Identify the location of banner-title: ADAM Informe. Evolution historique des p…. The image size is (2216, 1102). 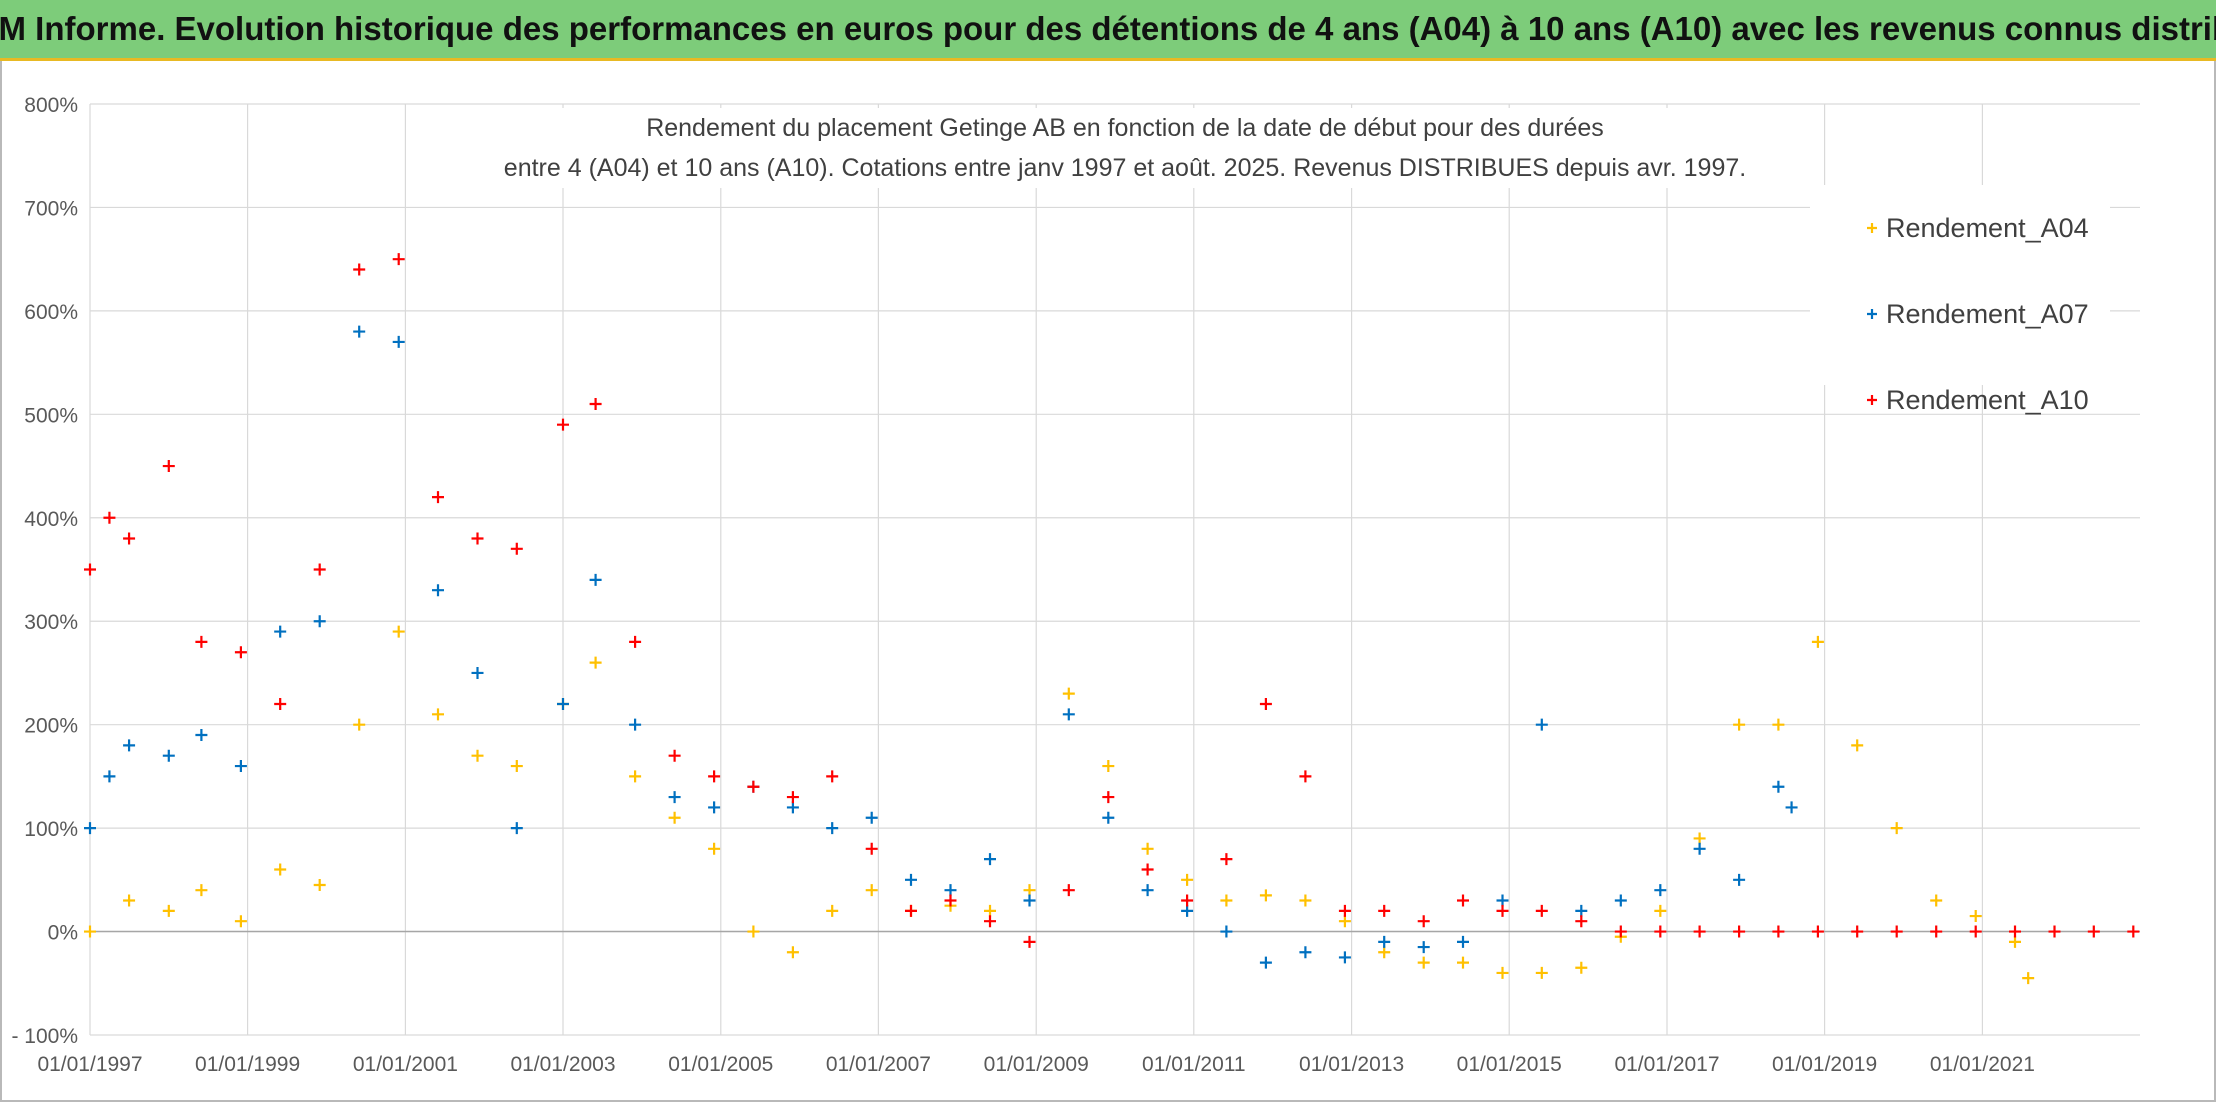
(1108, 30).